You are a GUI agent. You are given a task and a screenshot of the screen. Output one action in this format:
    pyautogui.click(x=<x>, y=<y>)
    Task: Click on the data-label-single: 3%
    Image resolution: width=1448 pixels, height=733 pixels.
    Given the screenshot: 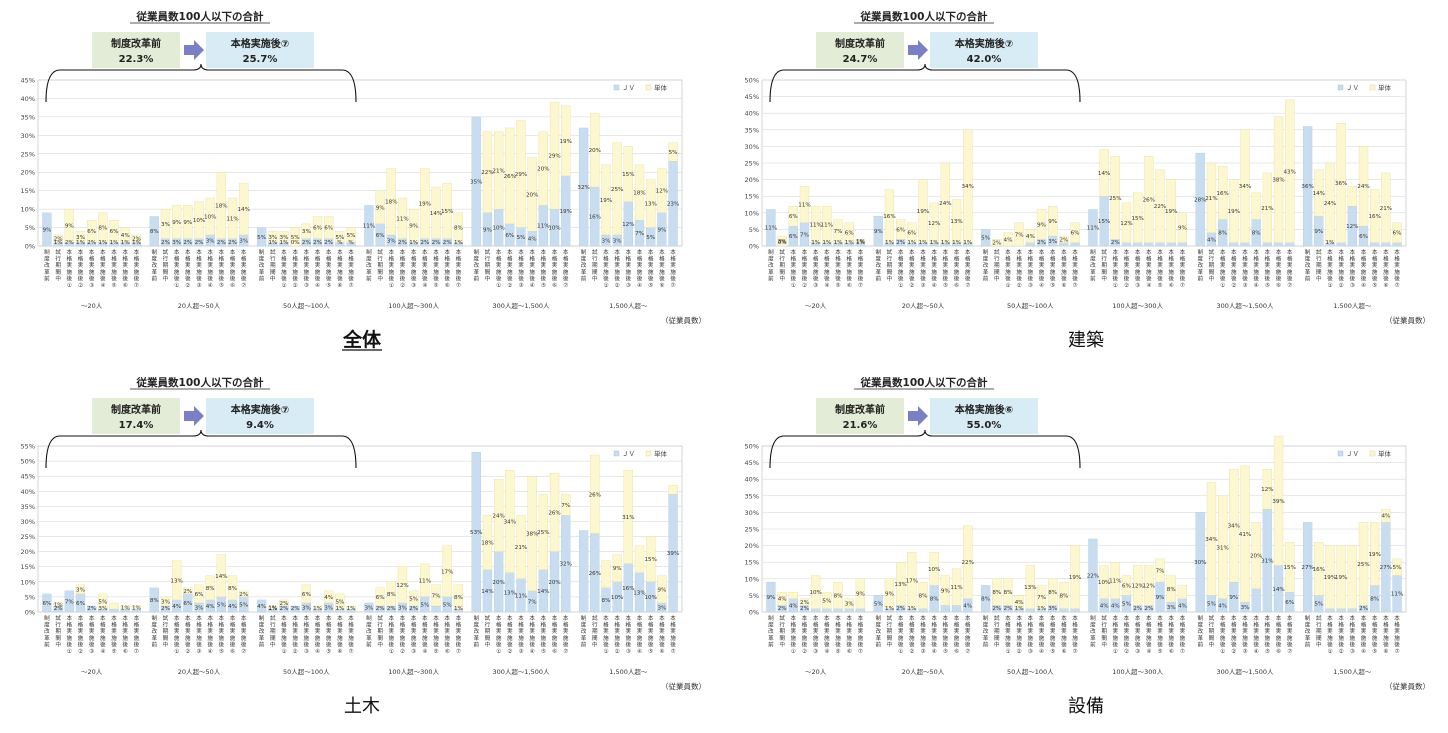 What is the action you would take?
    pyautogui.click(x=272, y=238)
    